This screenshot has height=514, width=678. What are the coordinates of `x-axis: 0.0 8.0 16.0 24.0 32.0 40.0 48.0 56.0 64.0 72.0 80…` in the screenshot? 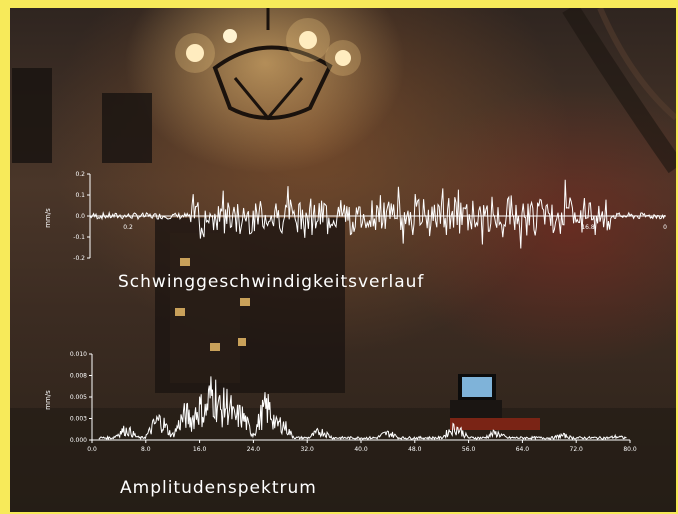 It's located at (362, 446).